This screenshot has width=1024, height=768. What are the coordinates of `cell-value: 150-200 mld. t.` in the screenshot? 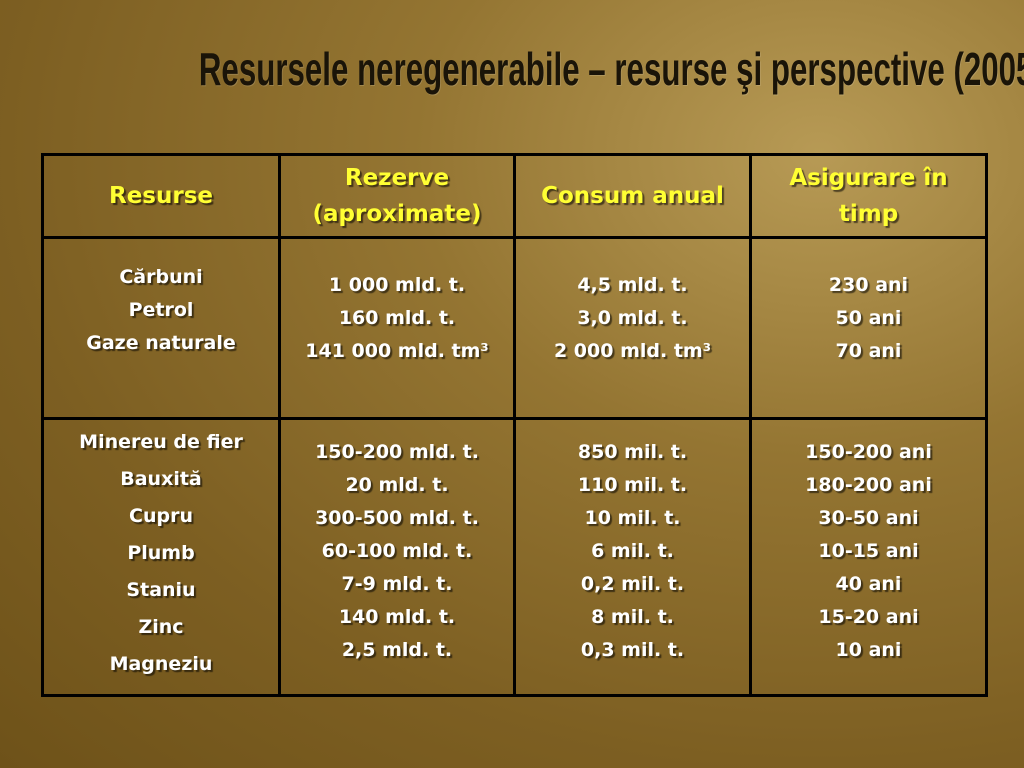 It's located at (397, 452).